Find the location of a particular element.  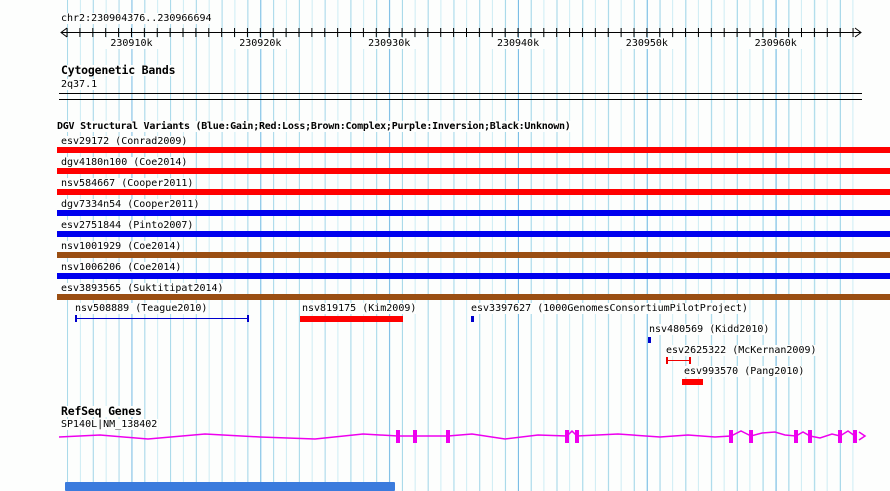

variant-glyph-nsv480569 is located at coordinates (649, 340).